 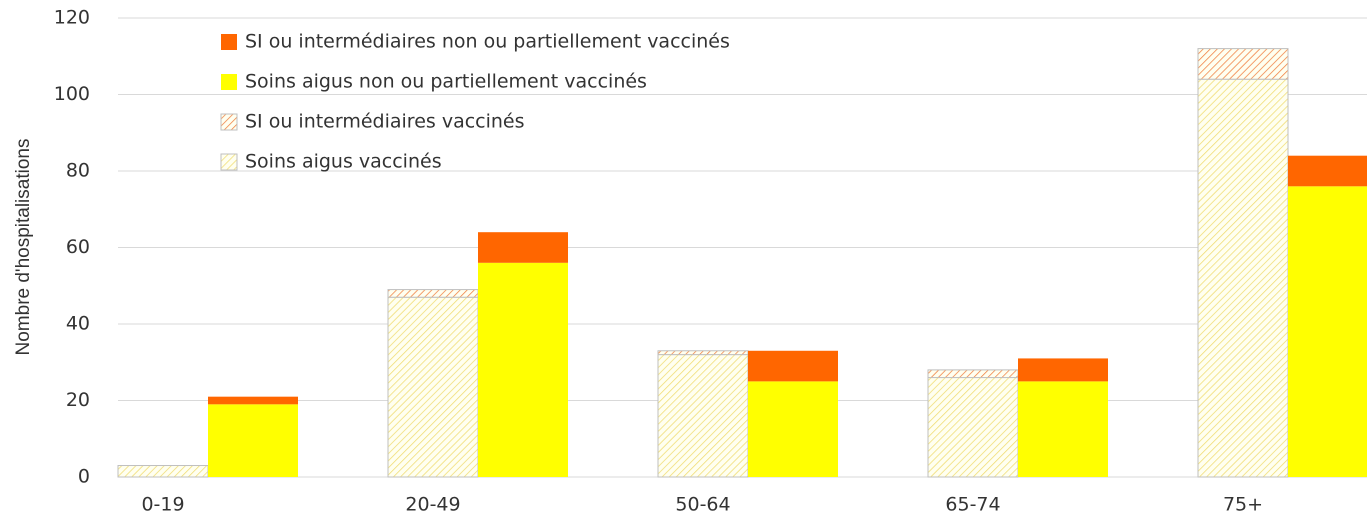 What do you see at coordinates (702, 505) in the screenshot?
I see `x-tick-label: 50-64` at bounding box center [702, 505].